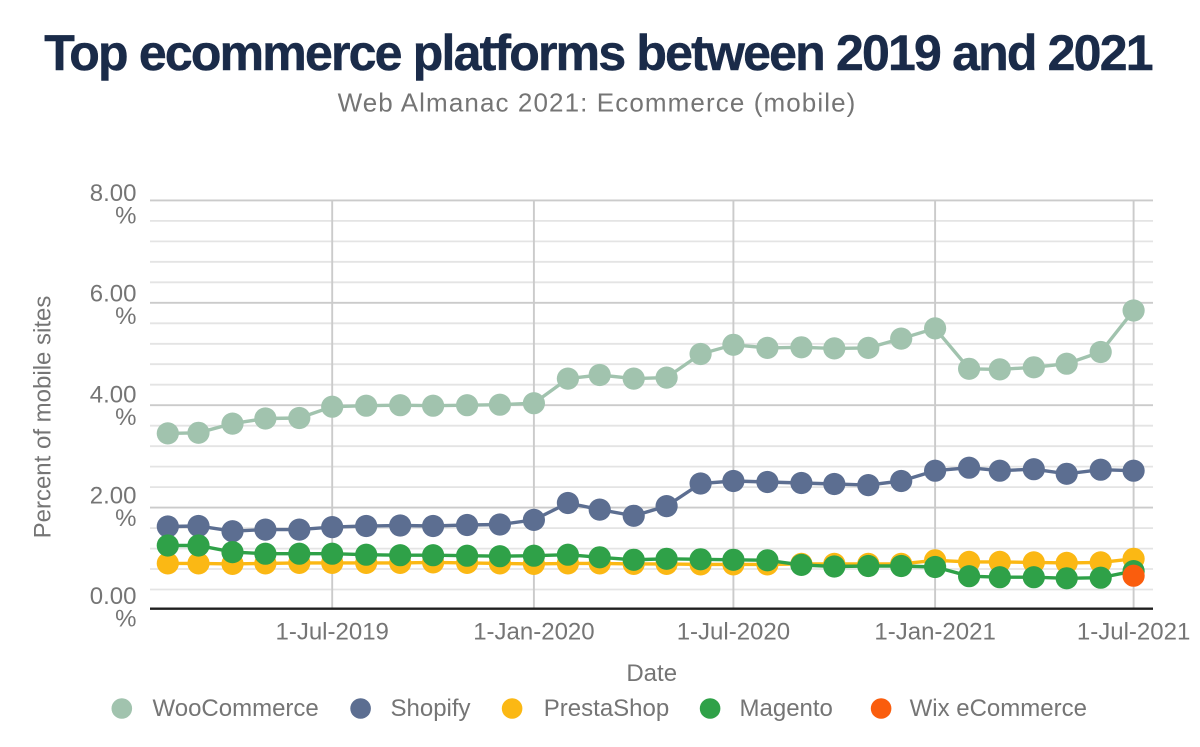 The image size is (1200, 747). Describe the element at coordinates (998, 708) in the screenshot. I see `svg-text: Wix eCommerce` at that location.